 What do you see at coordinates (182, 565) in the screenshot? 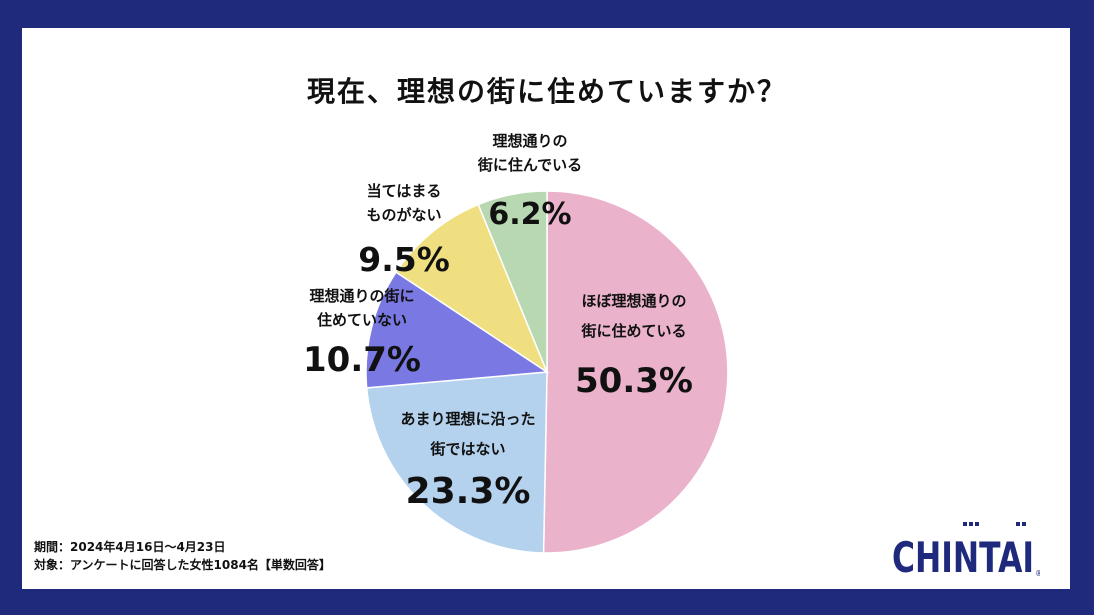
I see `survey-target: 対象：アンケートに回答した女性1084名【単数回答】` at bounding box center [182, 565].